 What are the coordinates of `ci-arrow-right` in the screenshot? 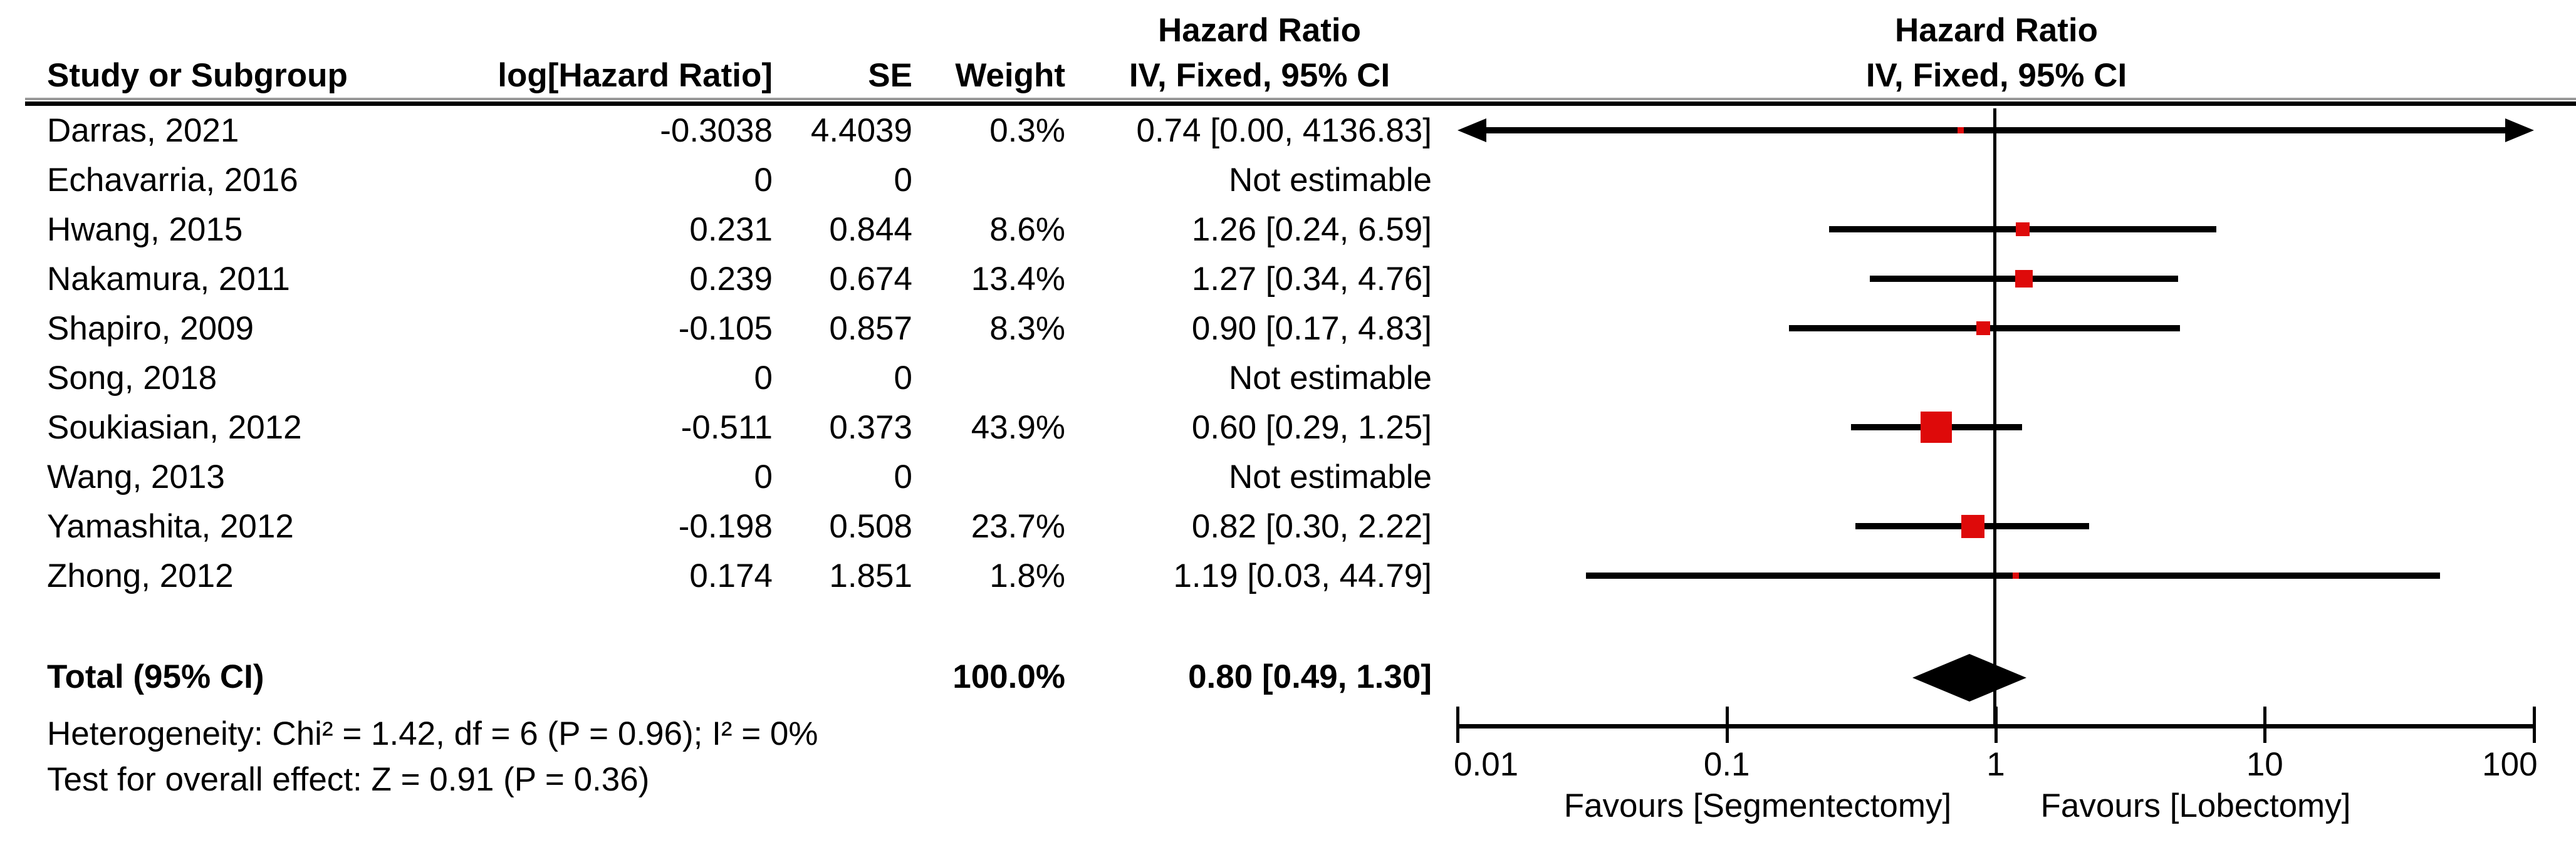 It's located at (2519, 130).